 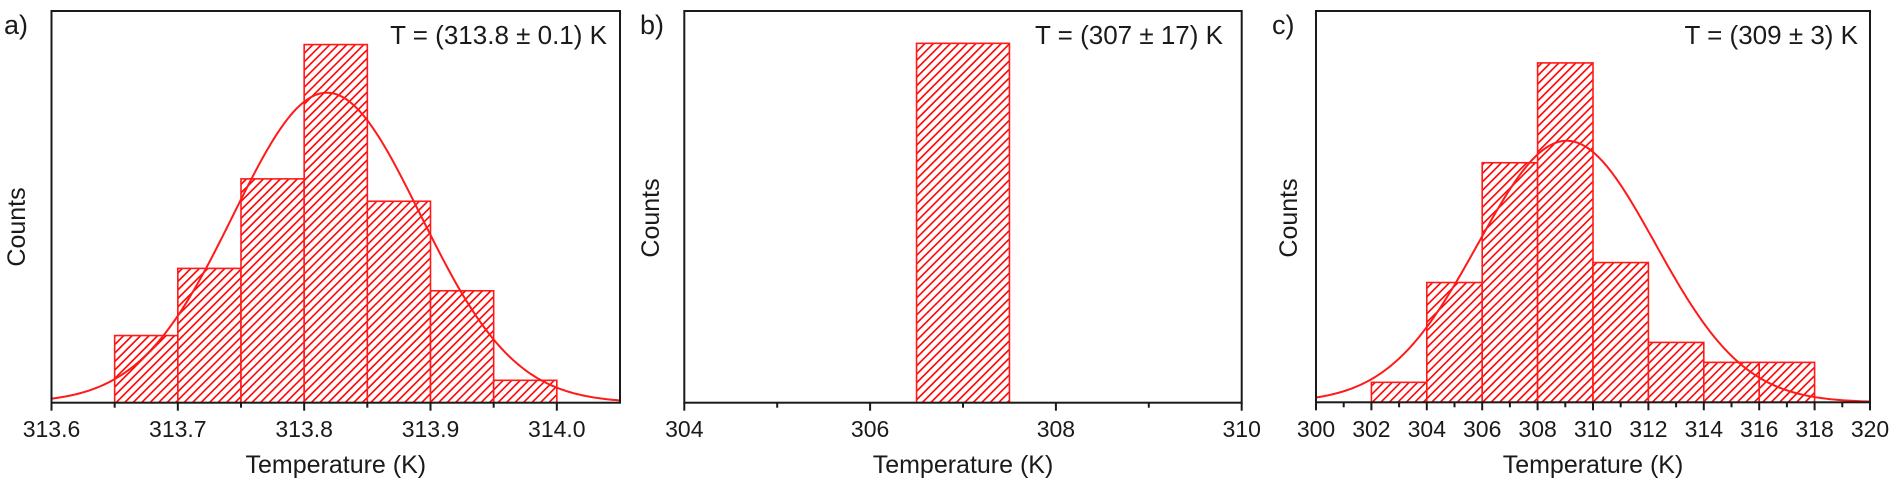 I want to click on x-tick-label: 300, so click(x=1316, y=429).